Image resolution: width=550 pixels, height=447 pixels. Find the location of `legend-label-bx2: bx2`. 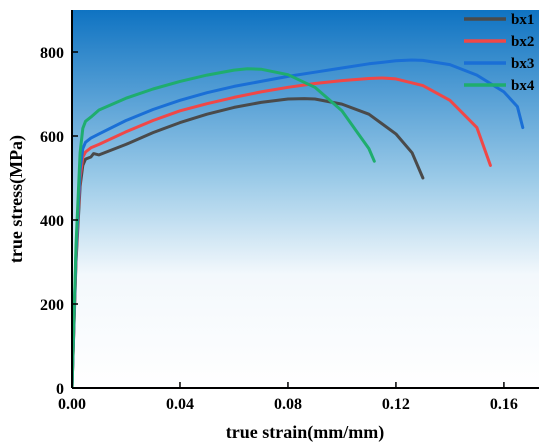

legend-label-bx2: bx2 is located at coordinates (522, 42).